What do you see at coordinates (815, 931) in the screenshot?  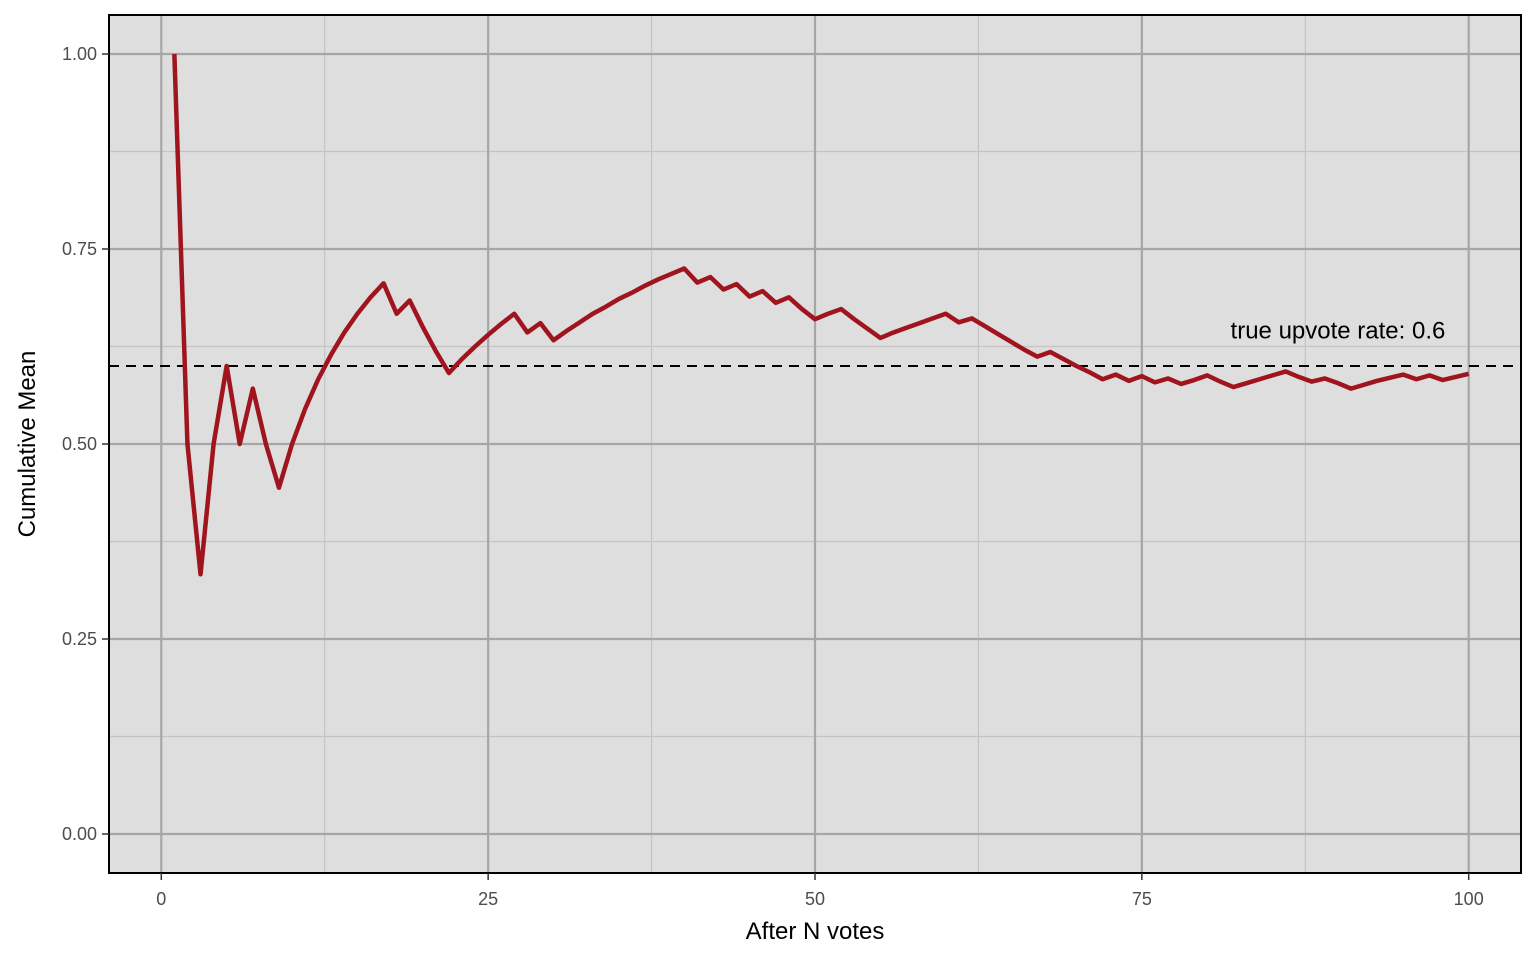 I see `x-axis-title: After N votes` at bounding box center [815, 931].